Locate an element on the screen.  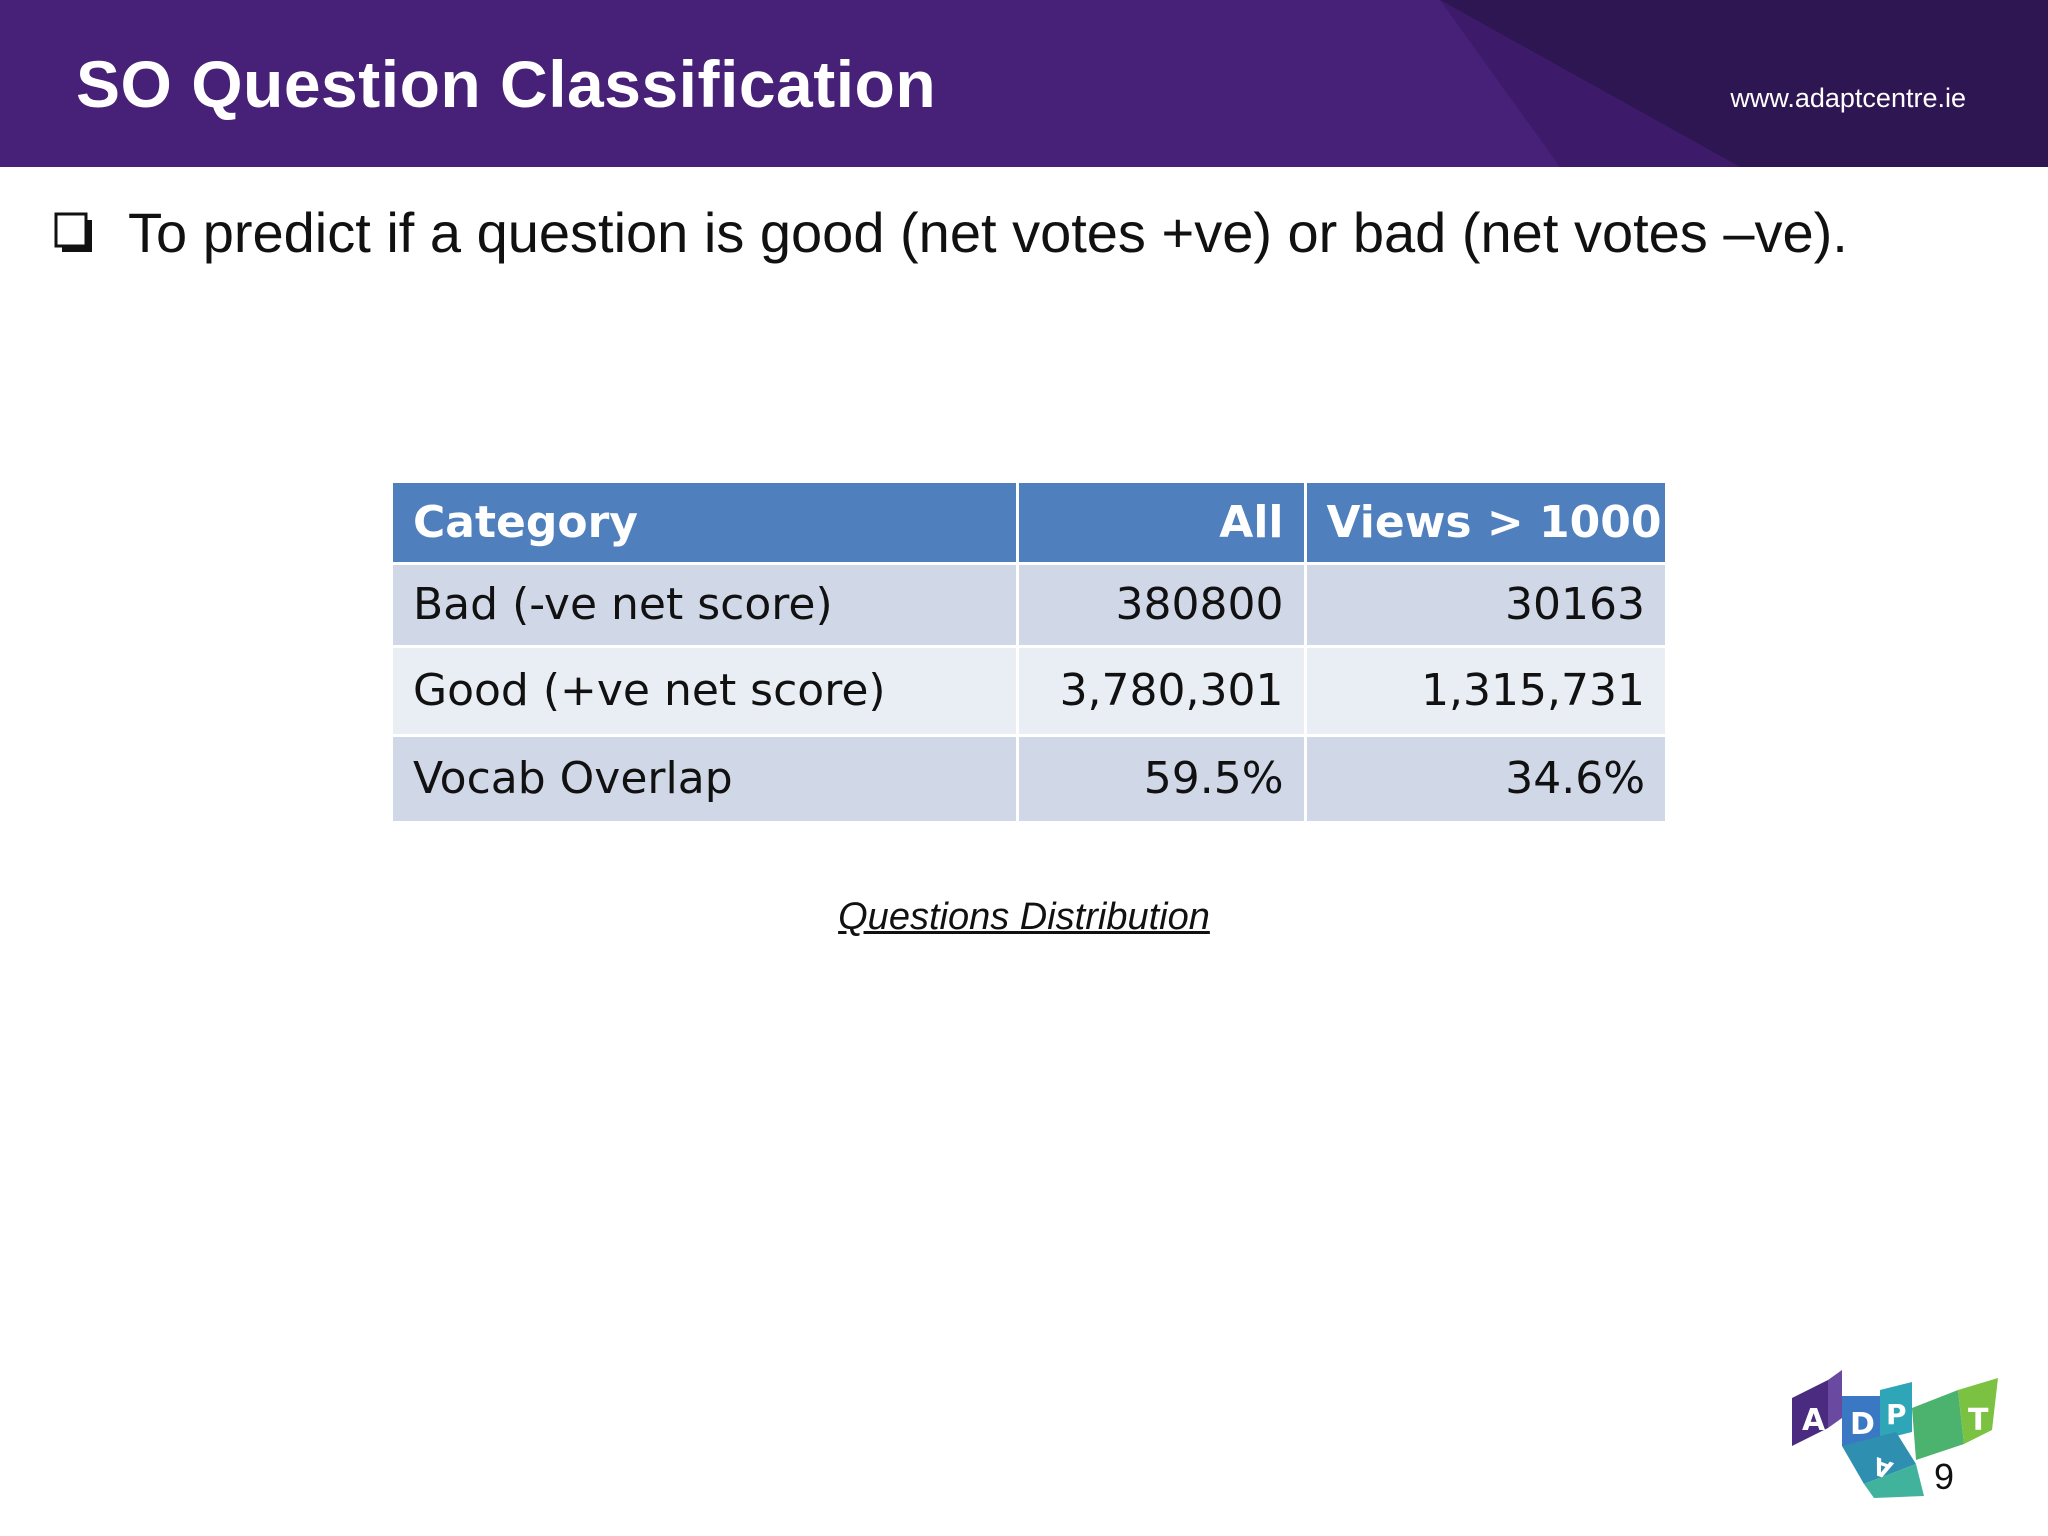
logo-letter-a: A is located at coordinates (1814, 1420).